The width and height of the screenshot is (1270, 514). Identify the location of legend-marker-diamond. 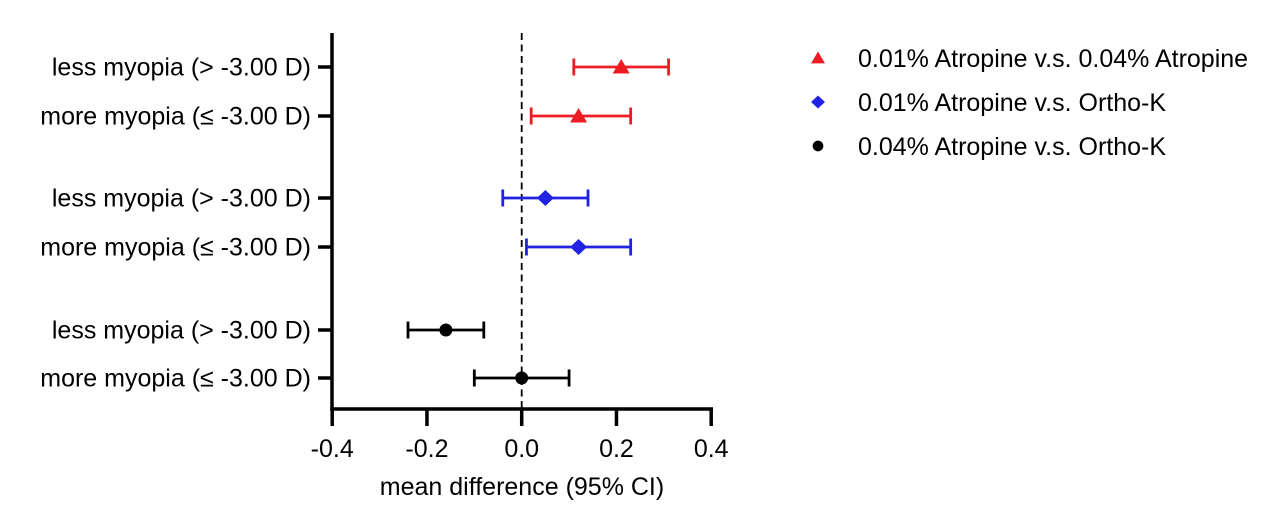
(818, 102).